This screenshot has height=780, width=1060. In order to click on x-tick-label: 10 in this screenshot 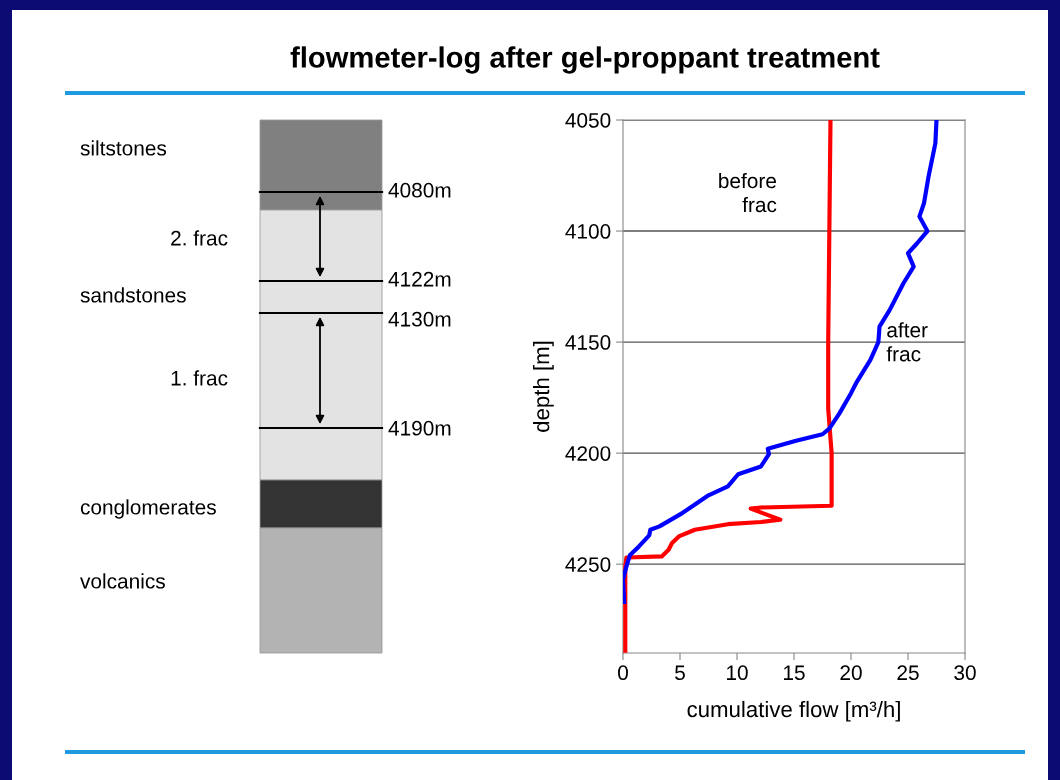, I will do `click(737, 673)`.